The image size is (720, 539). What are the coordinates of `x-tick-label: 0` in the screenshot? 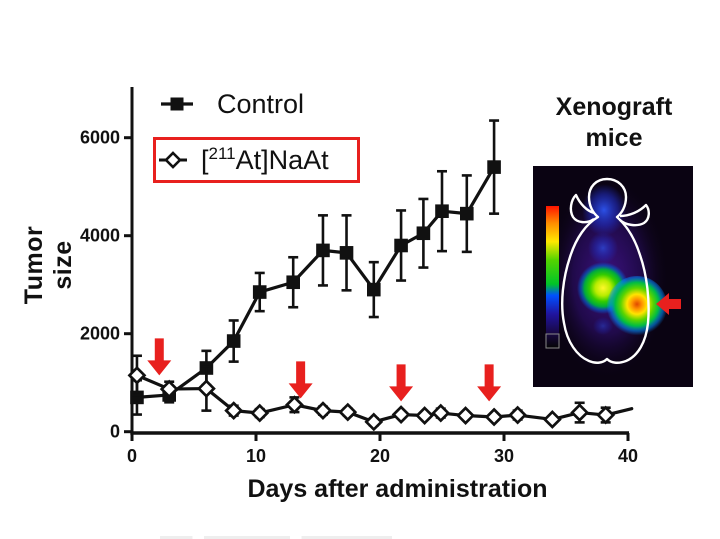 It's located at (132, 456).